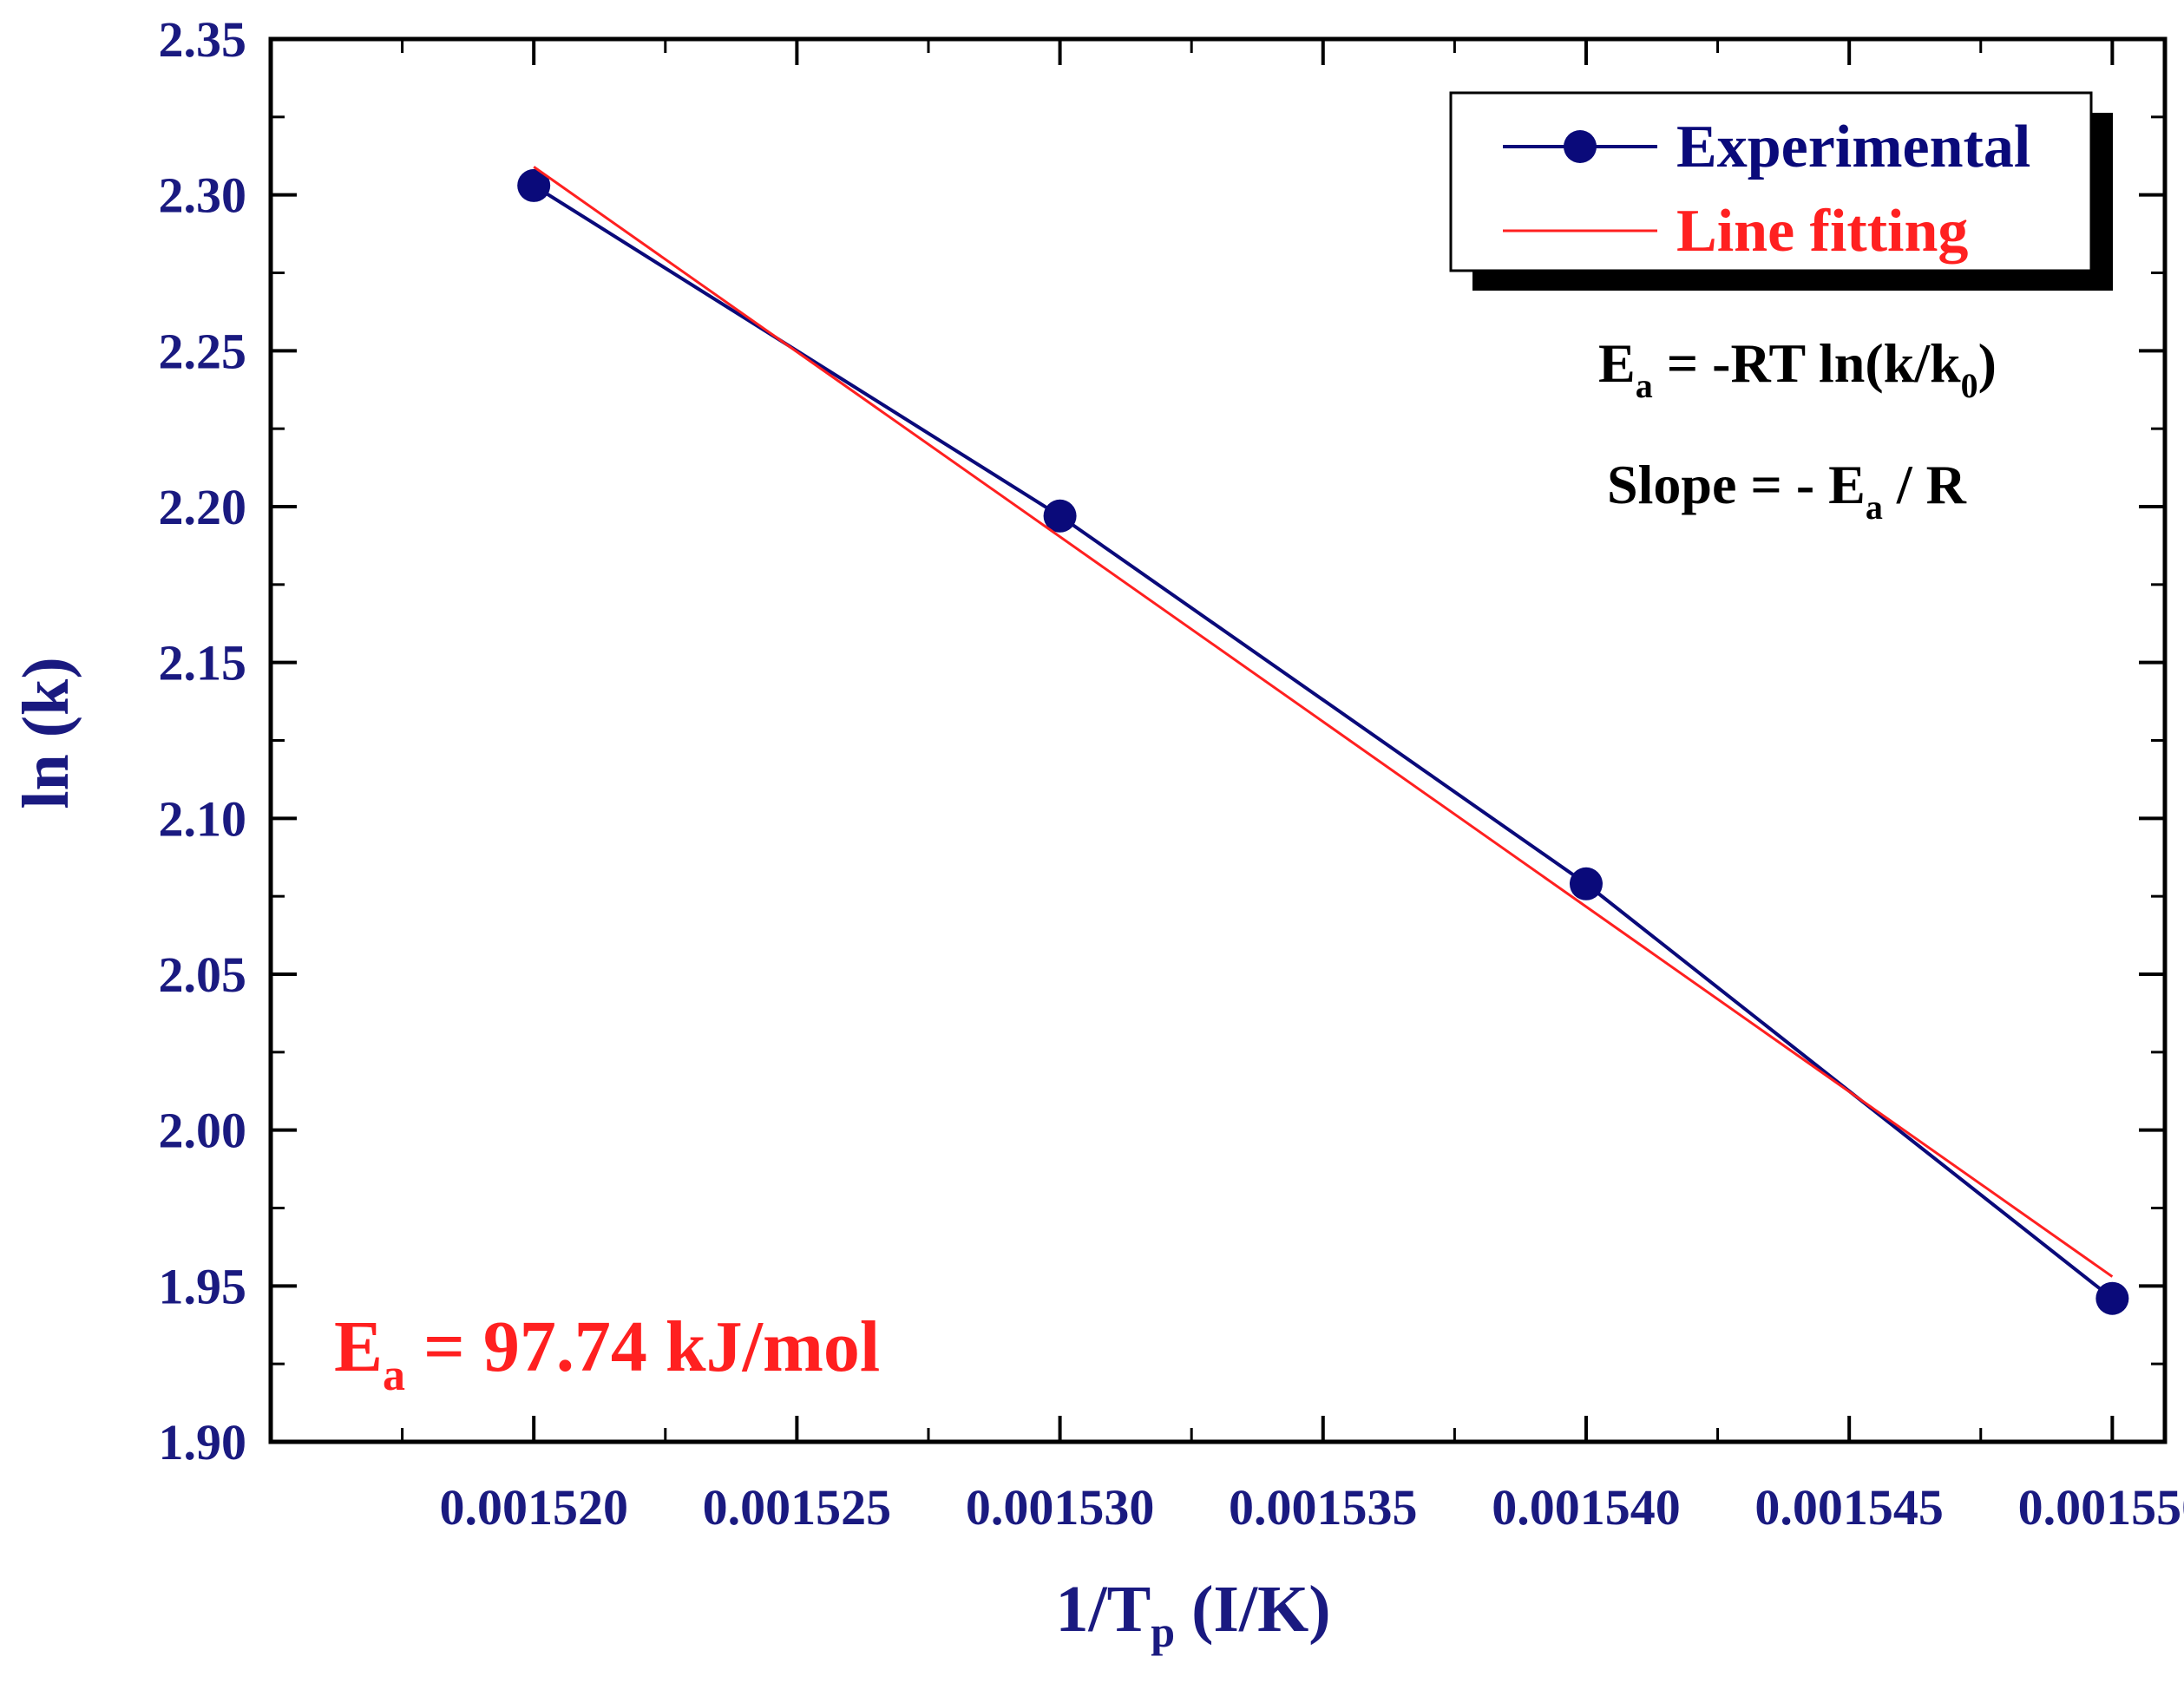 This screenshot has width=2184, height=1696. I want to click on y-axis-title: ln (k), so click(46, 733).